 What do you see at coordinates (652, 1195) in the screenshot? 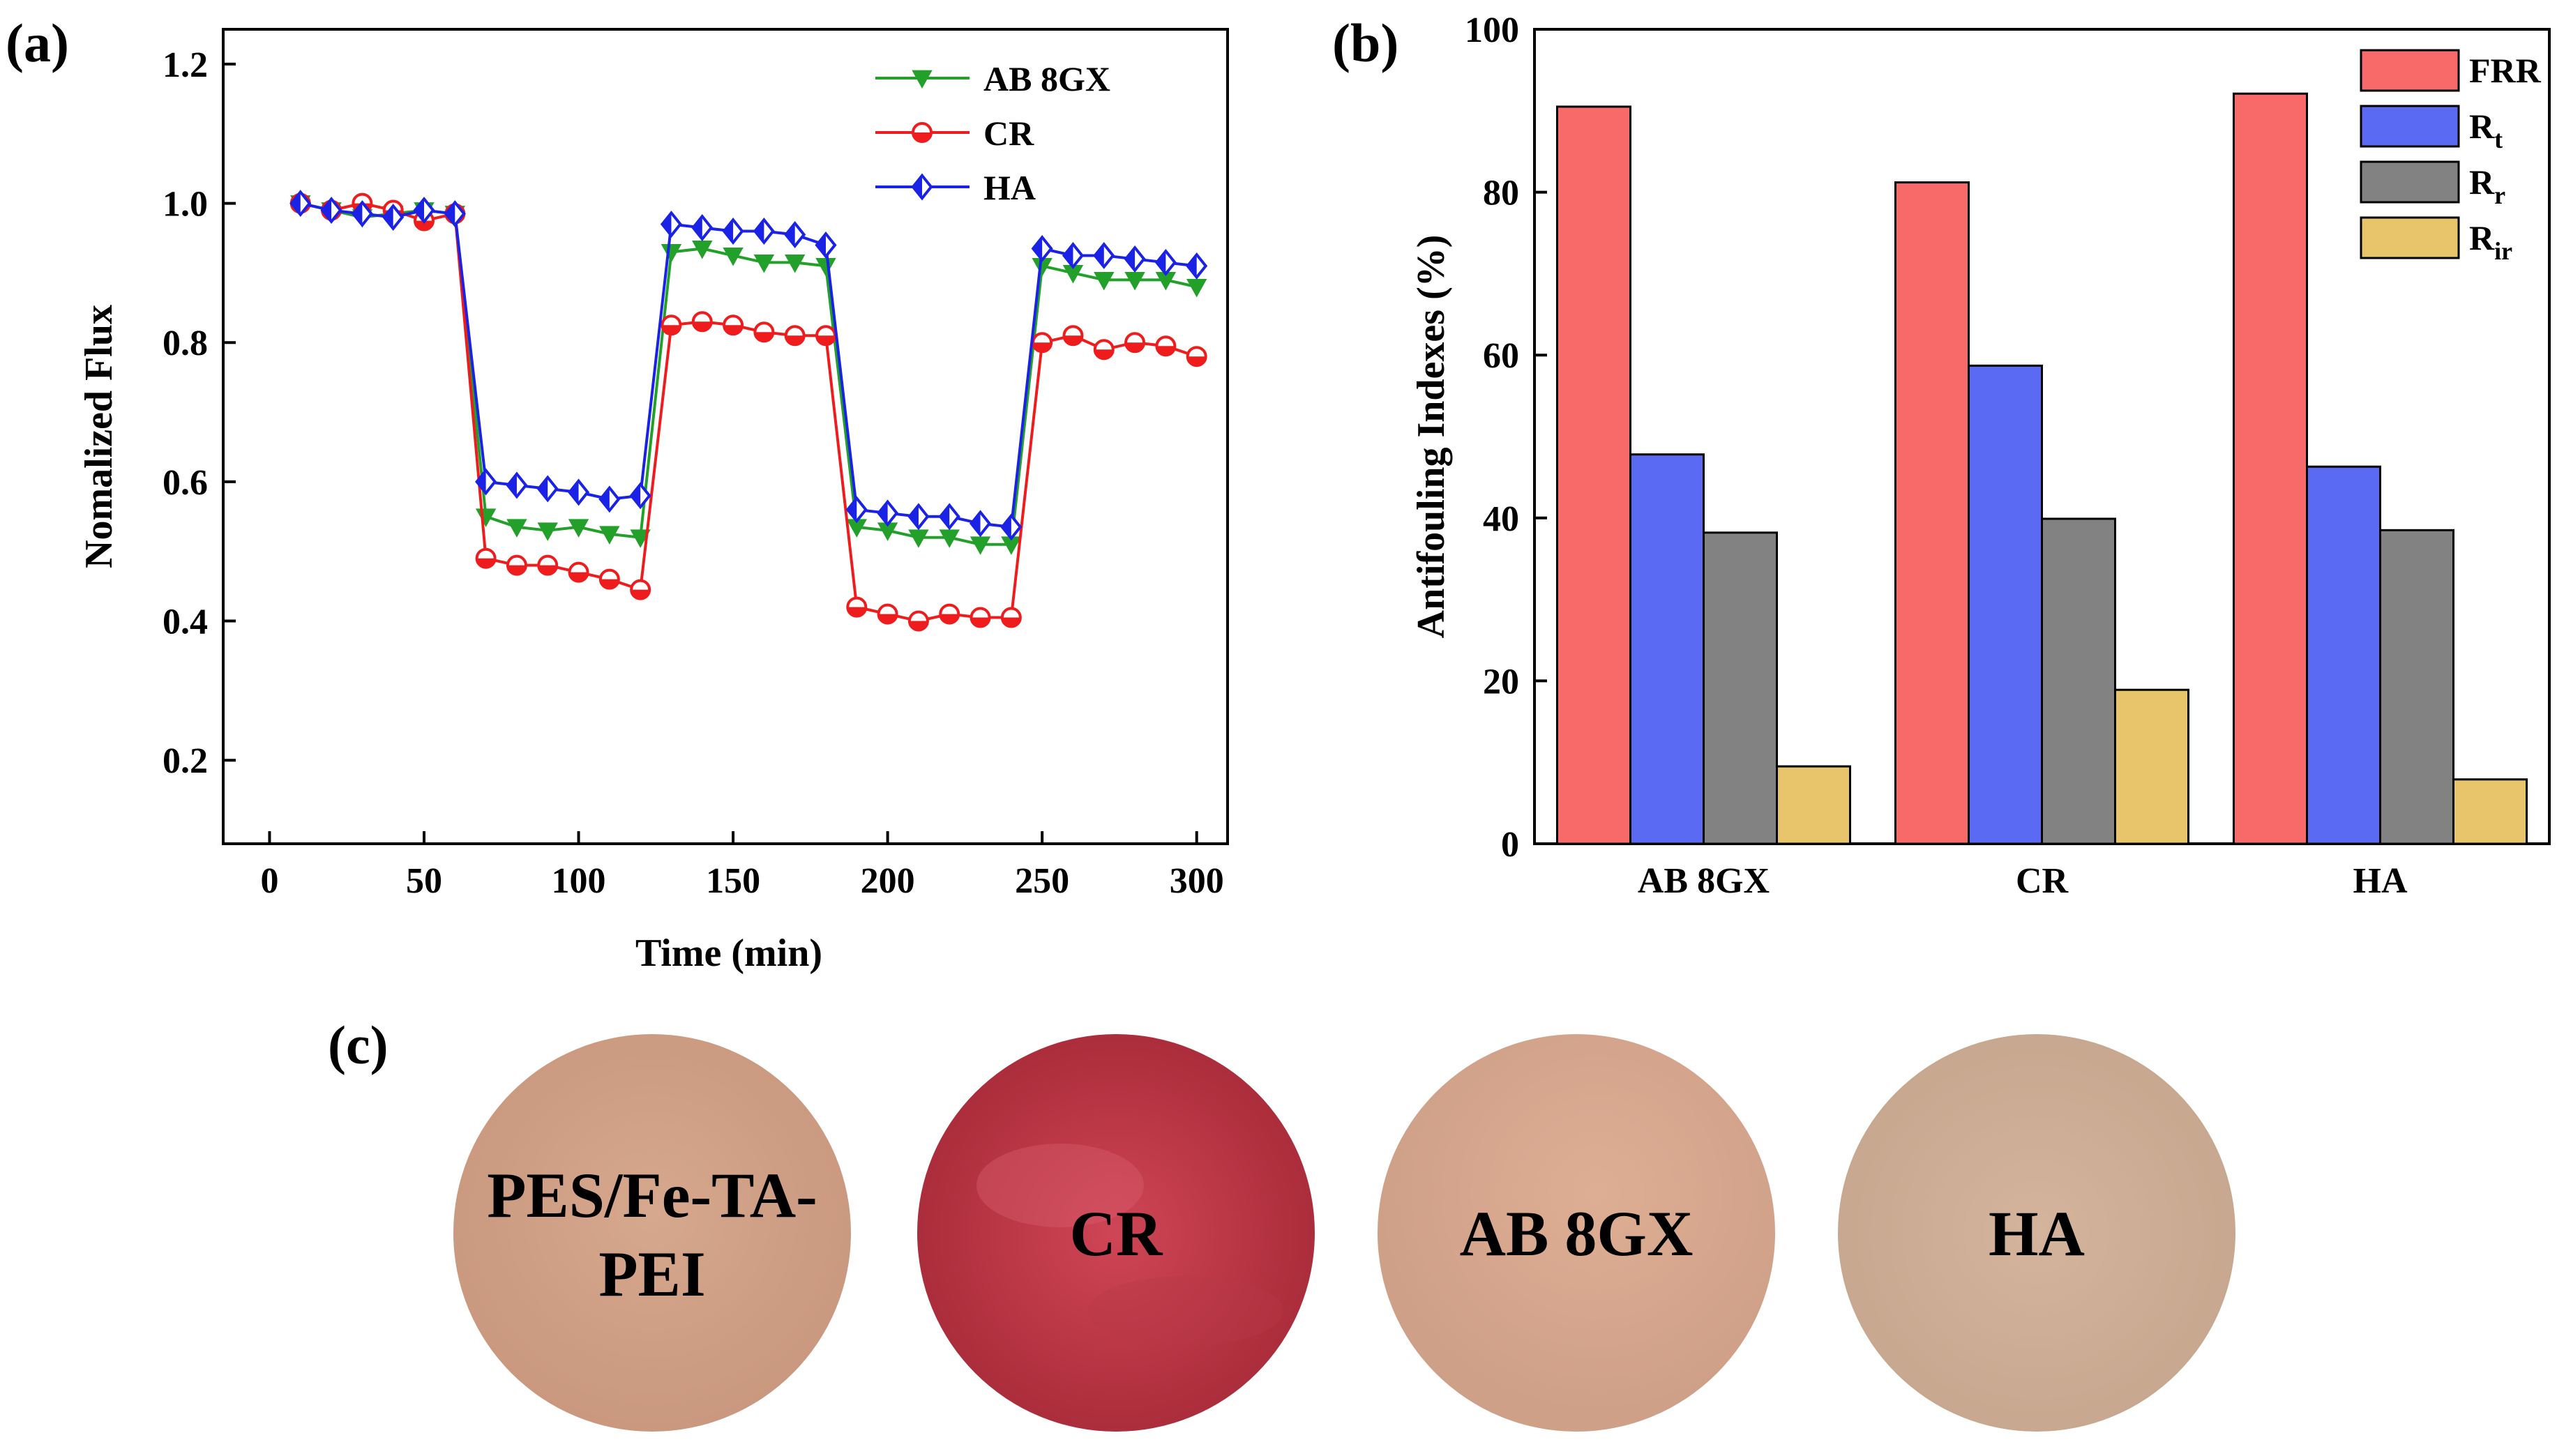
I see `dish-0-label-line-1: PES/Fe-TA-` at bounding box center [652, 1195].